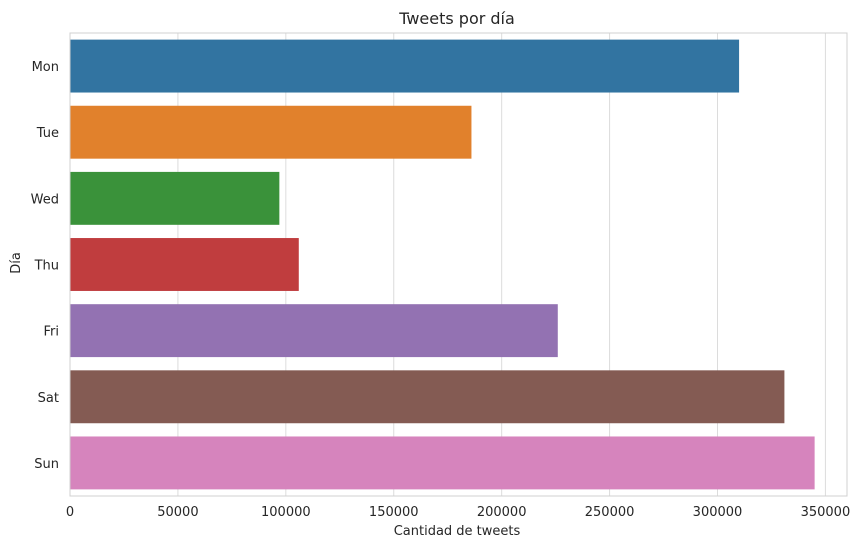 This screenshot has width=855, height=552. I want to click on x-axis-label: Cantidad de tweets, so click(457, 531).